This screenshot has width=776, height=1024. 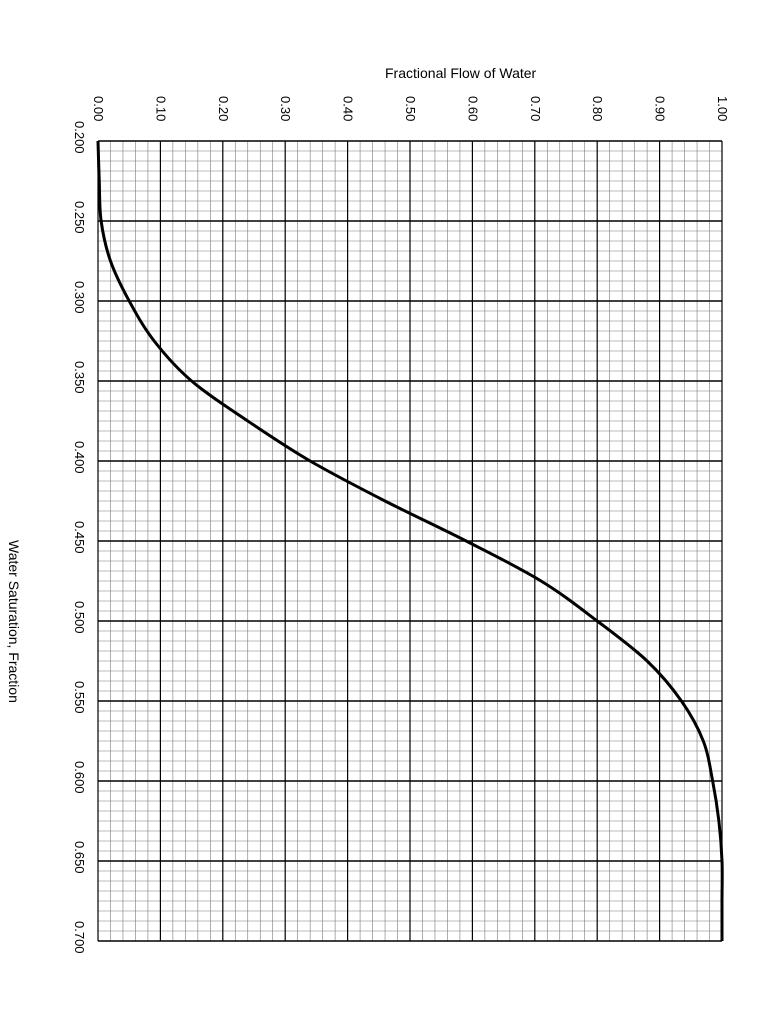 What do you see at coordinates (79, 217) in the screenshot?
I see `y-tick-label: 0.250` at bounding box center [79, 217].